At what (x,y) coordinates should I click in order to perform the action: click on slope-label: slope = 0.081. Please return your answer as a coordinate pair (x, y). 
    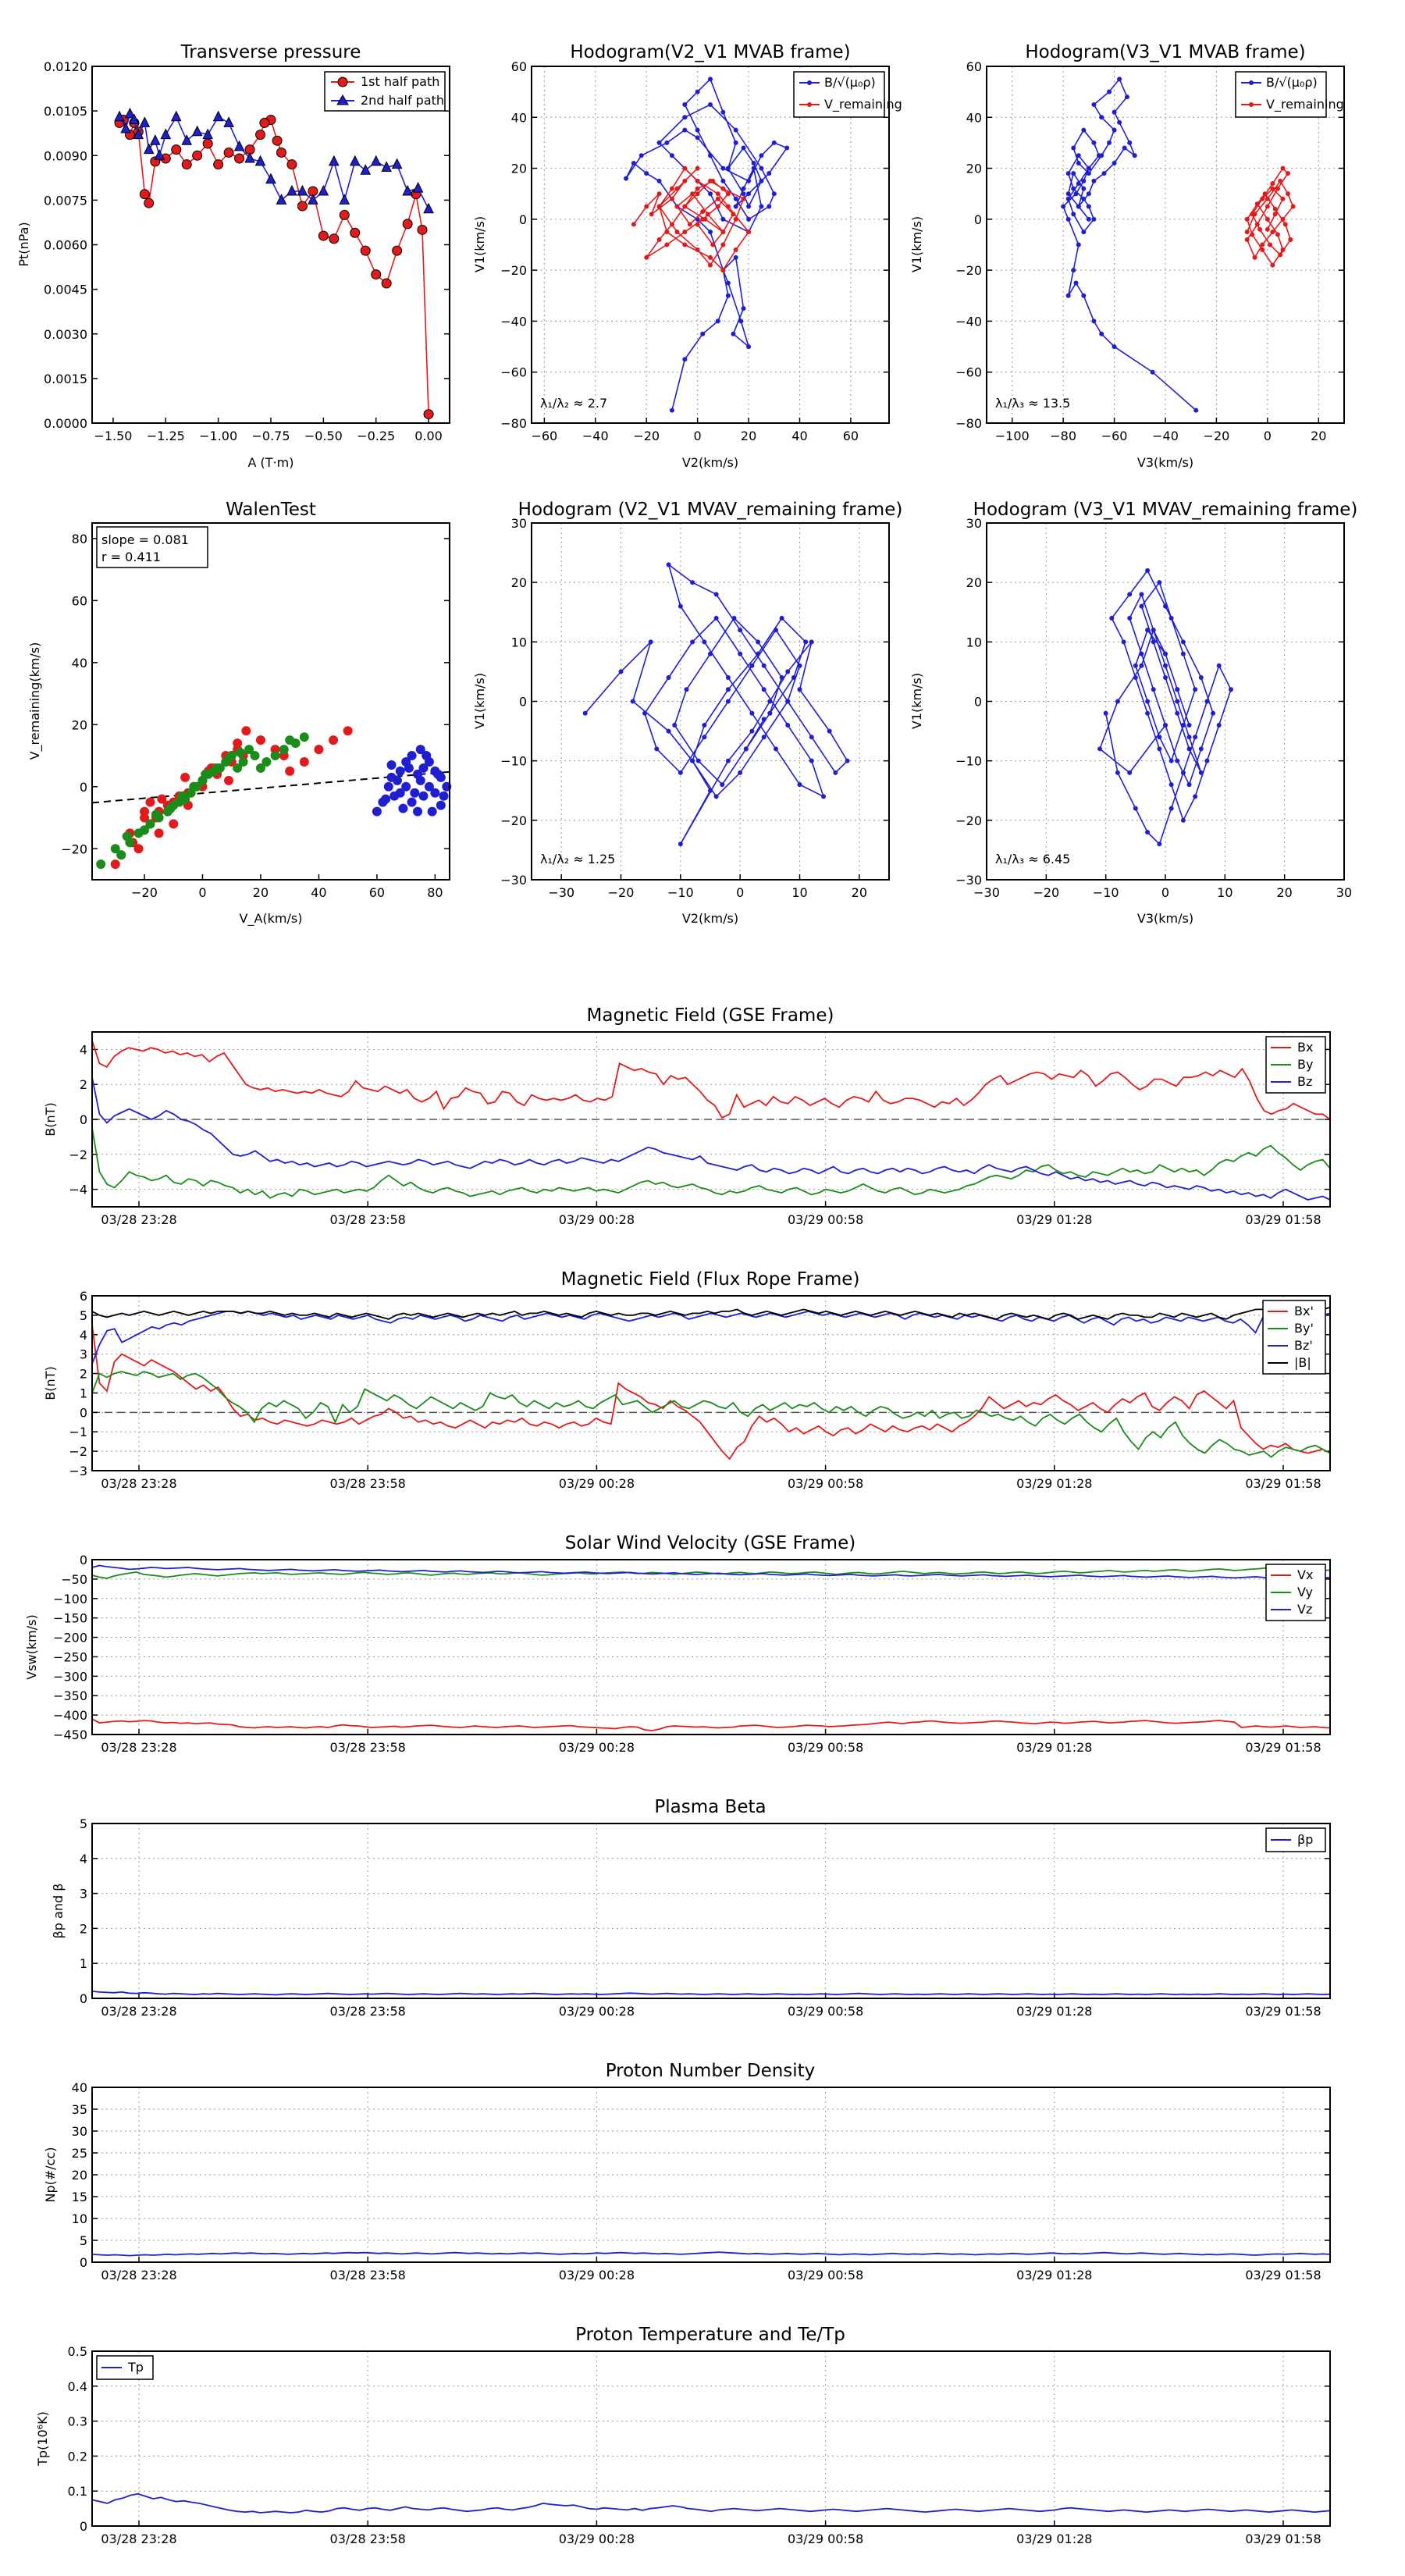
    Looking at the image, I should click on (145, 539).